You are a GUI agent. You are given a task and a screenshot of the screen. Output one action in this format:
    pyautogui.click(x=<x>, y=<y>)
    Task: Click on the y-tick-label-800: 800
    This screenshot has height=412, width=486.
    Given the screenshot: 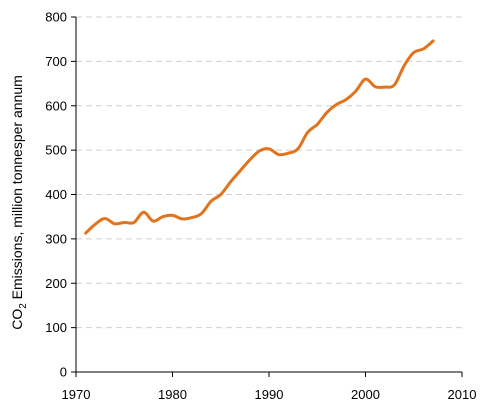 What is the action you would take?
    pyautogui.click(x=56, y=17)
    